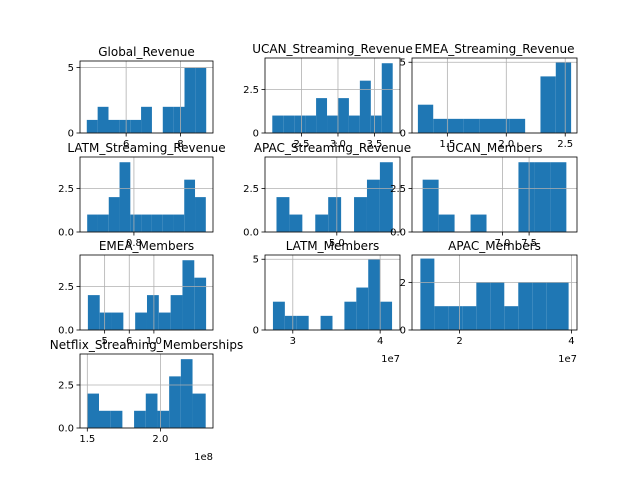  I want to click on x-tick-label: 2.0, so click(160, 439).